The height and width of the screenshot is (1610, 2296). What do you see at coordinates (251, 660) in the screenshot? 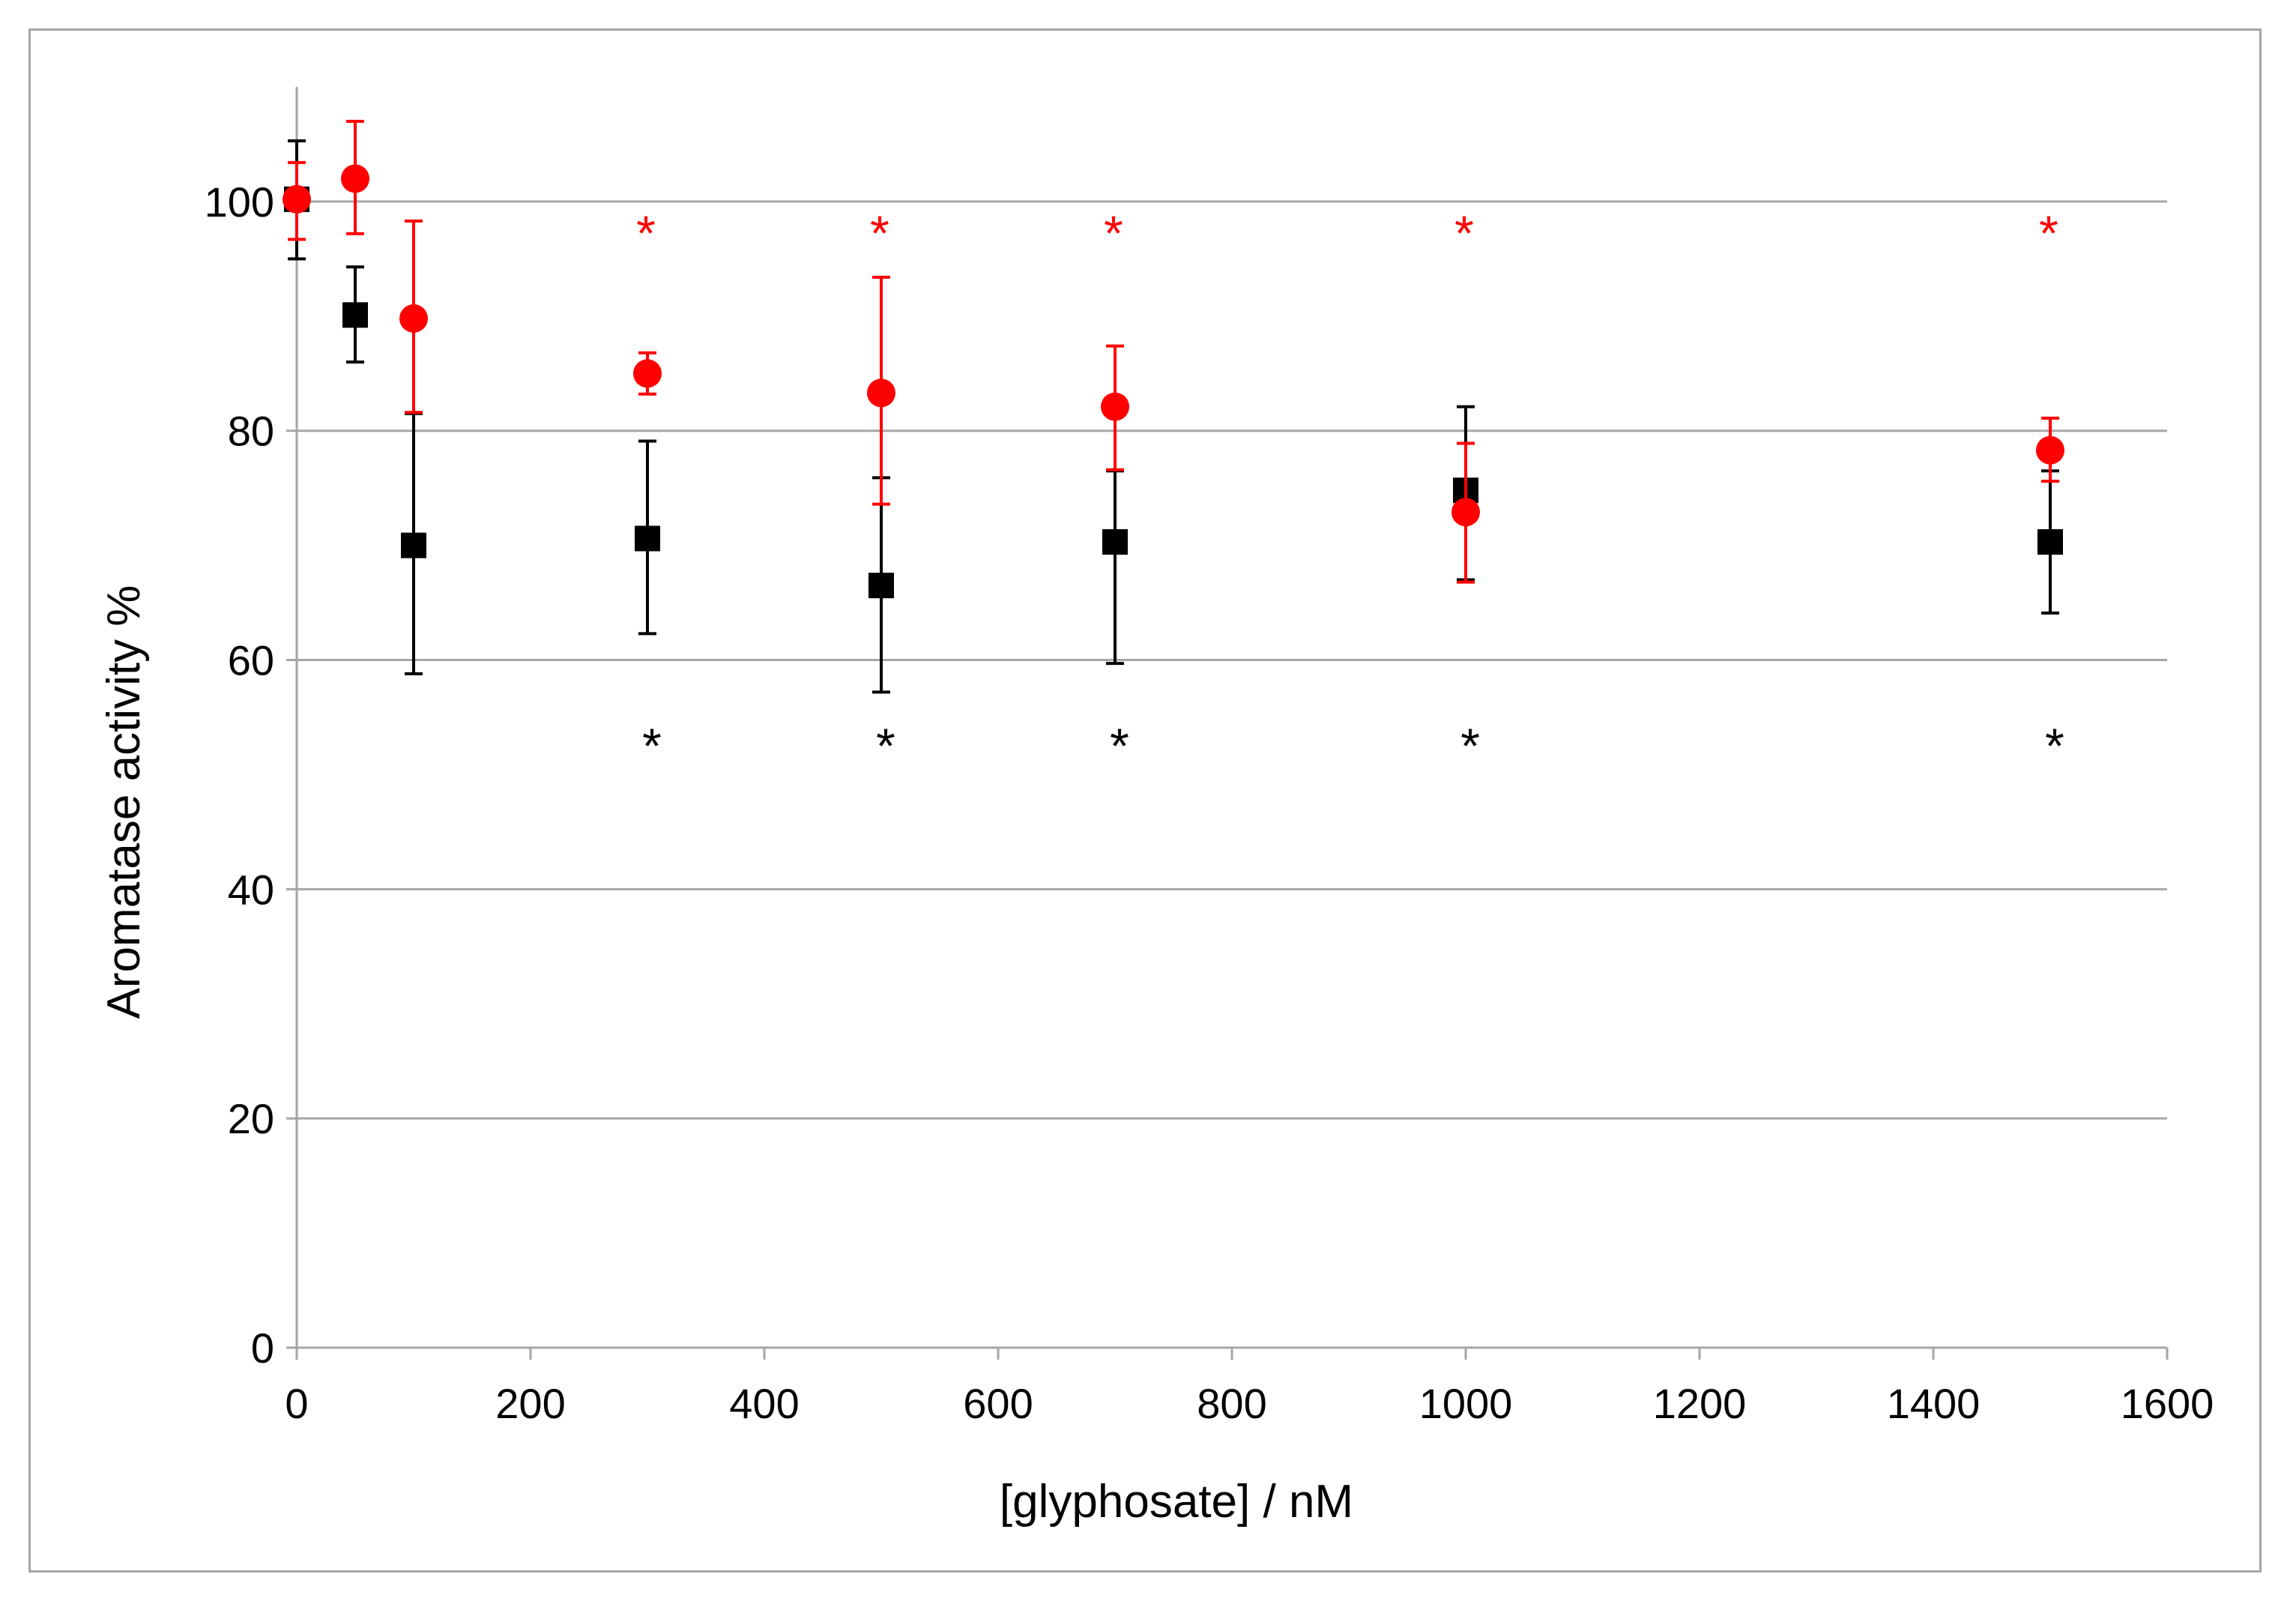
I see `y-tick-label: 60` at bounding box center [251, 660].